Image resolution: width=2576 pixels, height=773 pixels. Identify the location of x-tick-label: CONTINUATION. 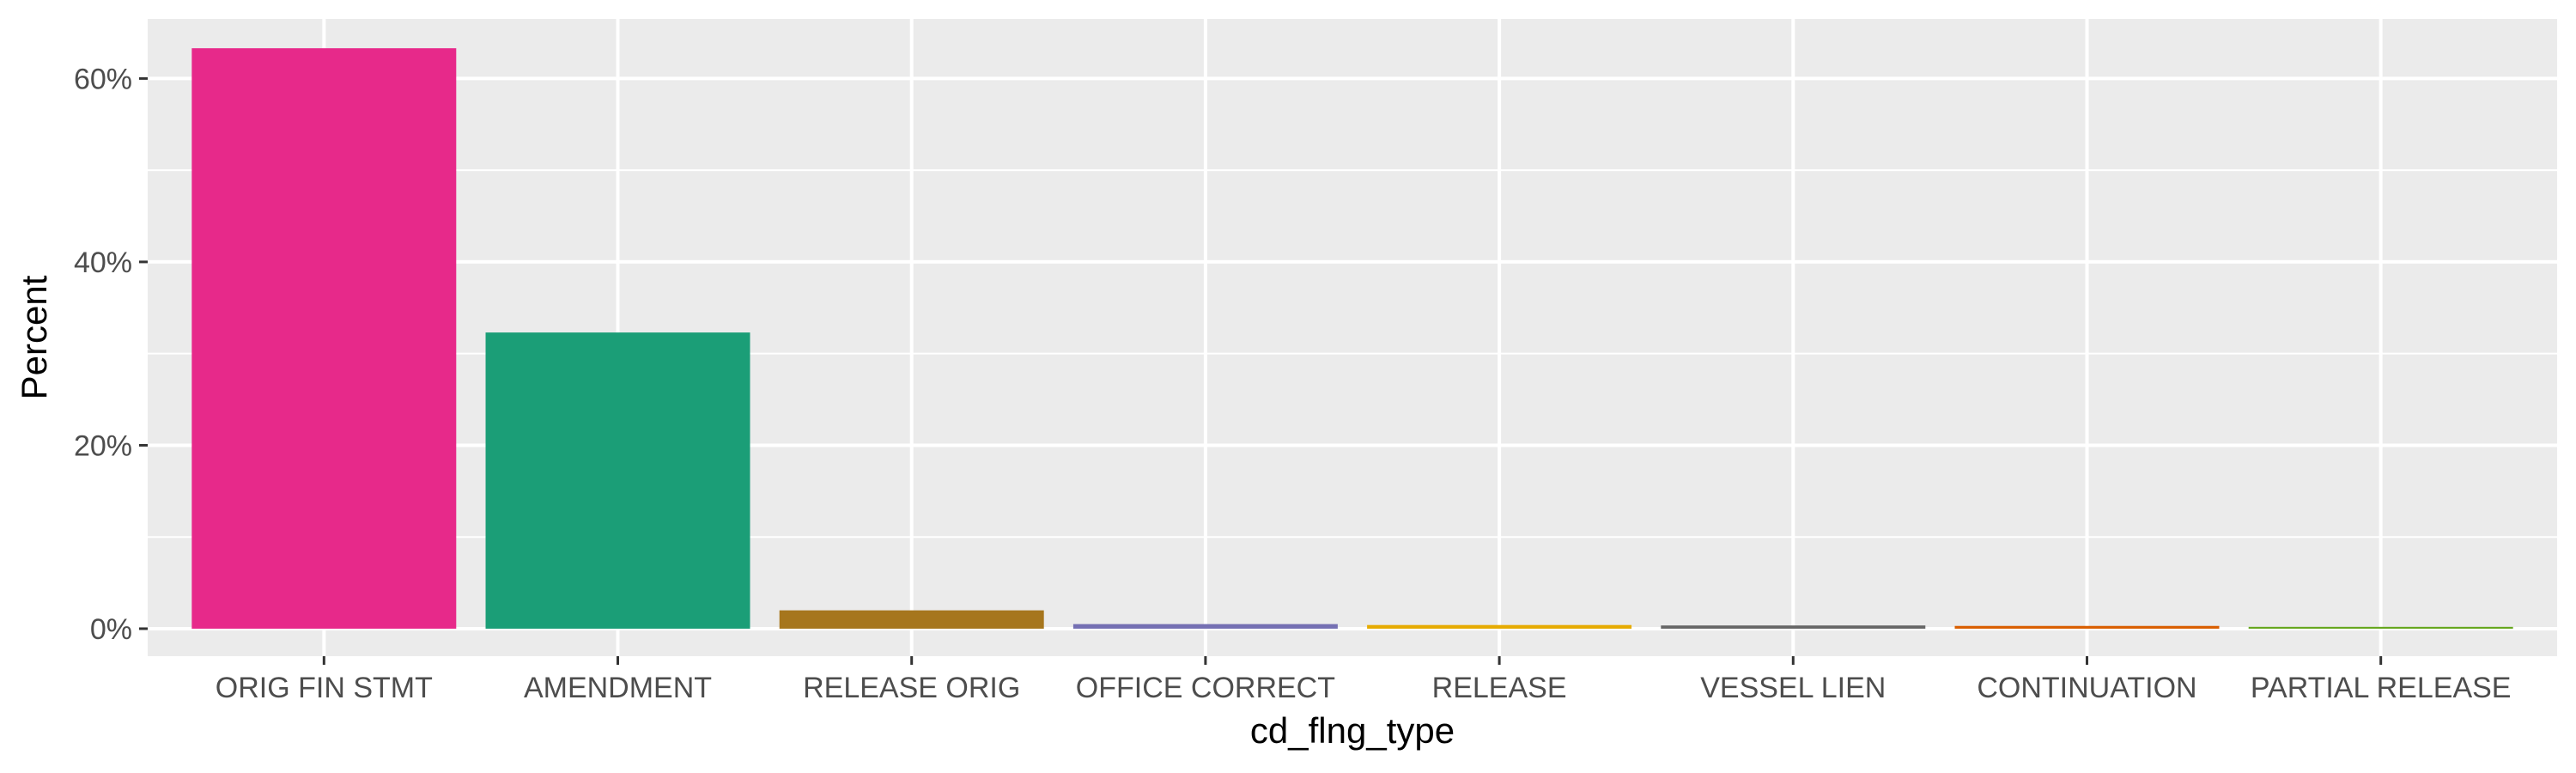
(2086, 688).